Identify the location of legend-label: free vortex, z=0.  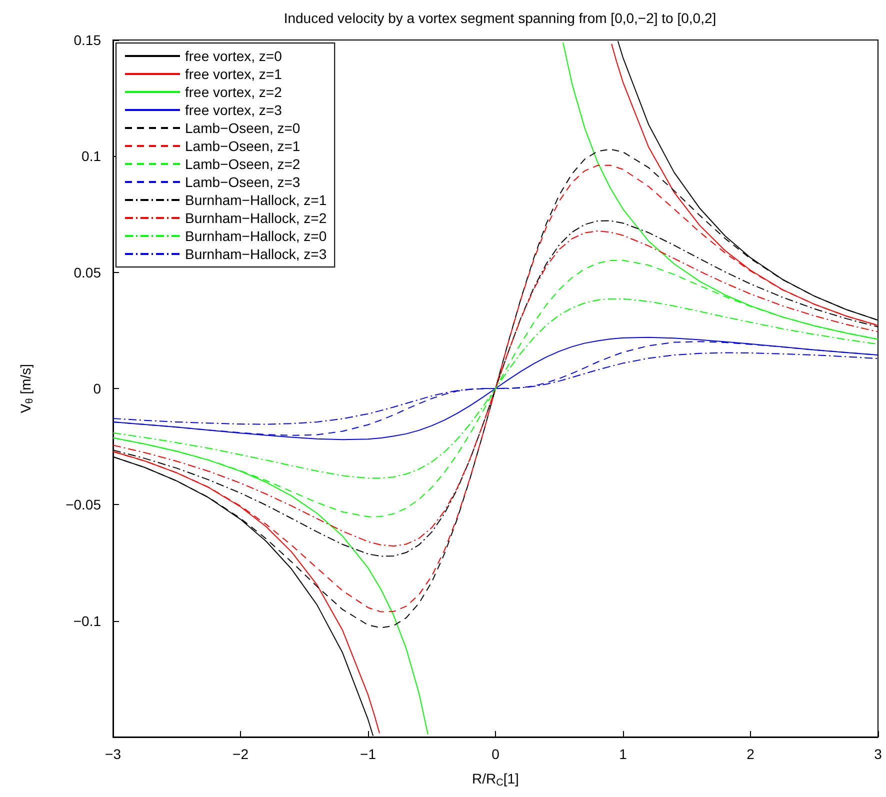
(233, 56).